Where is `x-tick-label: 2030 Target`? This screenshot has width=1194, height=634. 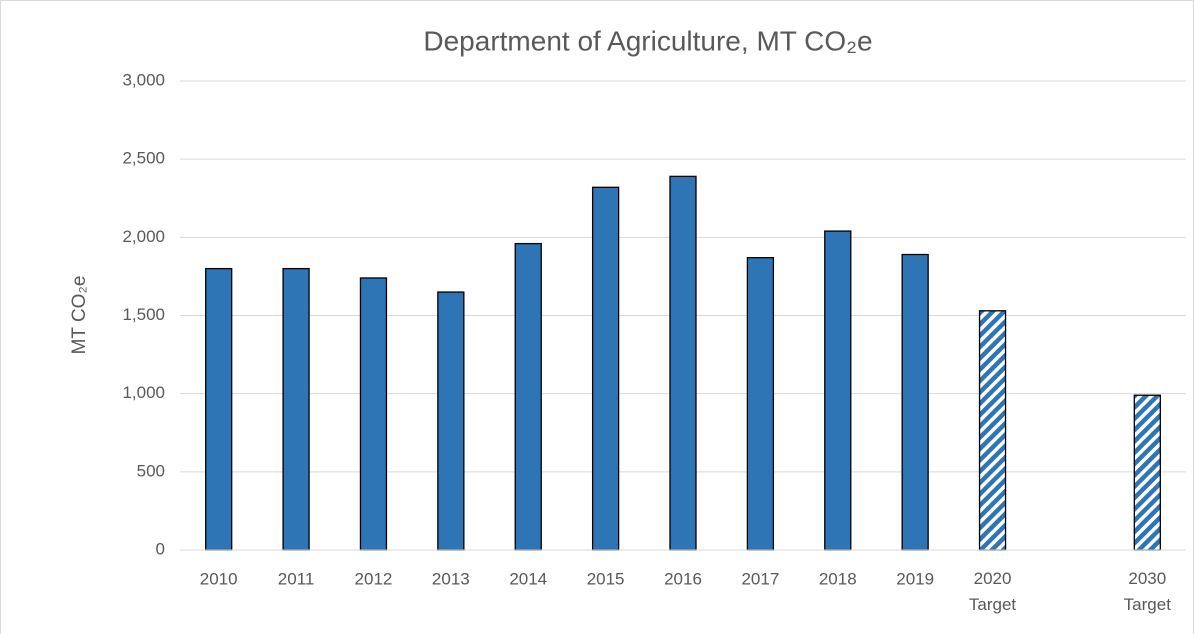 x-tick-label: 2030 Target is located at coordinates (1148, 591).